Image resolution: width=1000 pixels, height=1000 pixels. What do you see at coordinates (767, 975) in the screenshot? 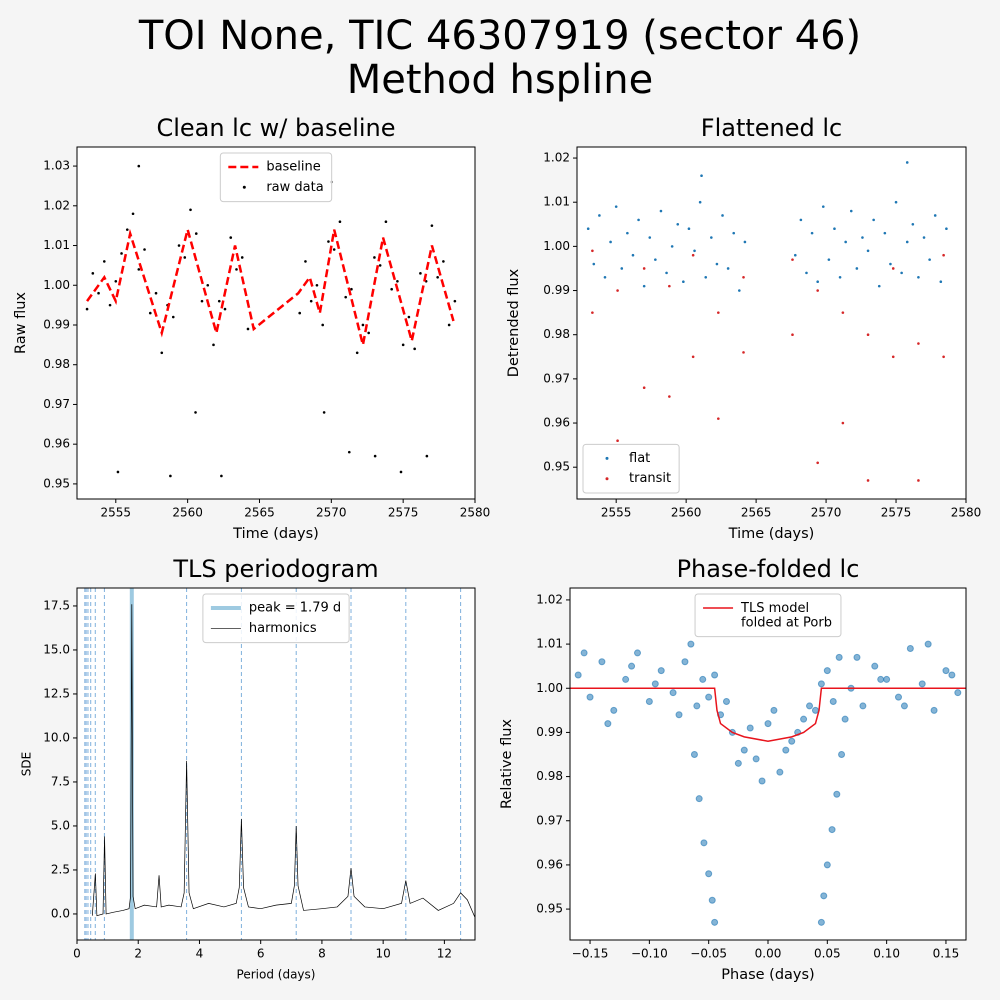
I see `x-axis-label: Phase (days)` at bounding box center [767, 975].